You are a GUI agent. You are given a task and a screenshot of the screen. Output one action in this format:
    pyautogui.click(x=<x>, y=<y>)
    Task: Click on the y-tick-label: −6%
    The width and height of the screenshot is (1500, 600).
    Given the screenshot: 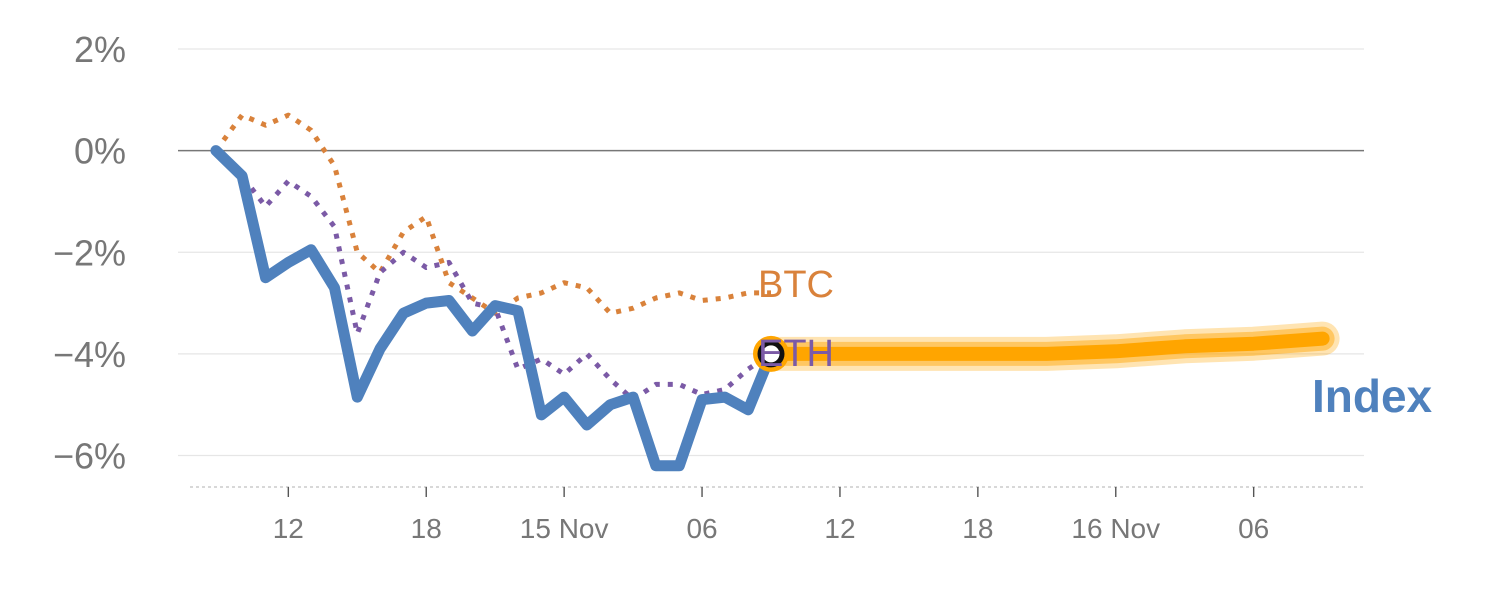 What is the action you would take?
    pyautogui.click(x=89, y=456)
    